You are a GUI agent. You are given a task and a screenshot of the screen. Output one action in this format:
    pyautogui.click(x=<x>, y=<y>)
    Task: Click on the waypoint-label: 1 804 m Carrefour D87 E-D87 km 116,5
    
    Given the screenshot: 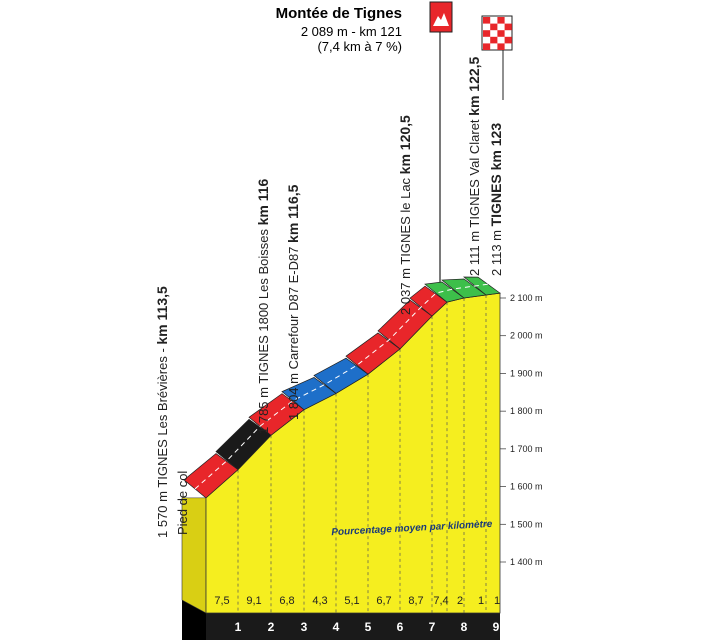 What is the action you would take?
    pyautogui.click(x=293, y=302)
    